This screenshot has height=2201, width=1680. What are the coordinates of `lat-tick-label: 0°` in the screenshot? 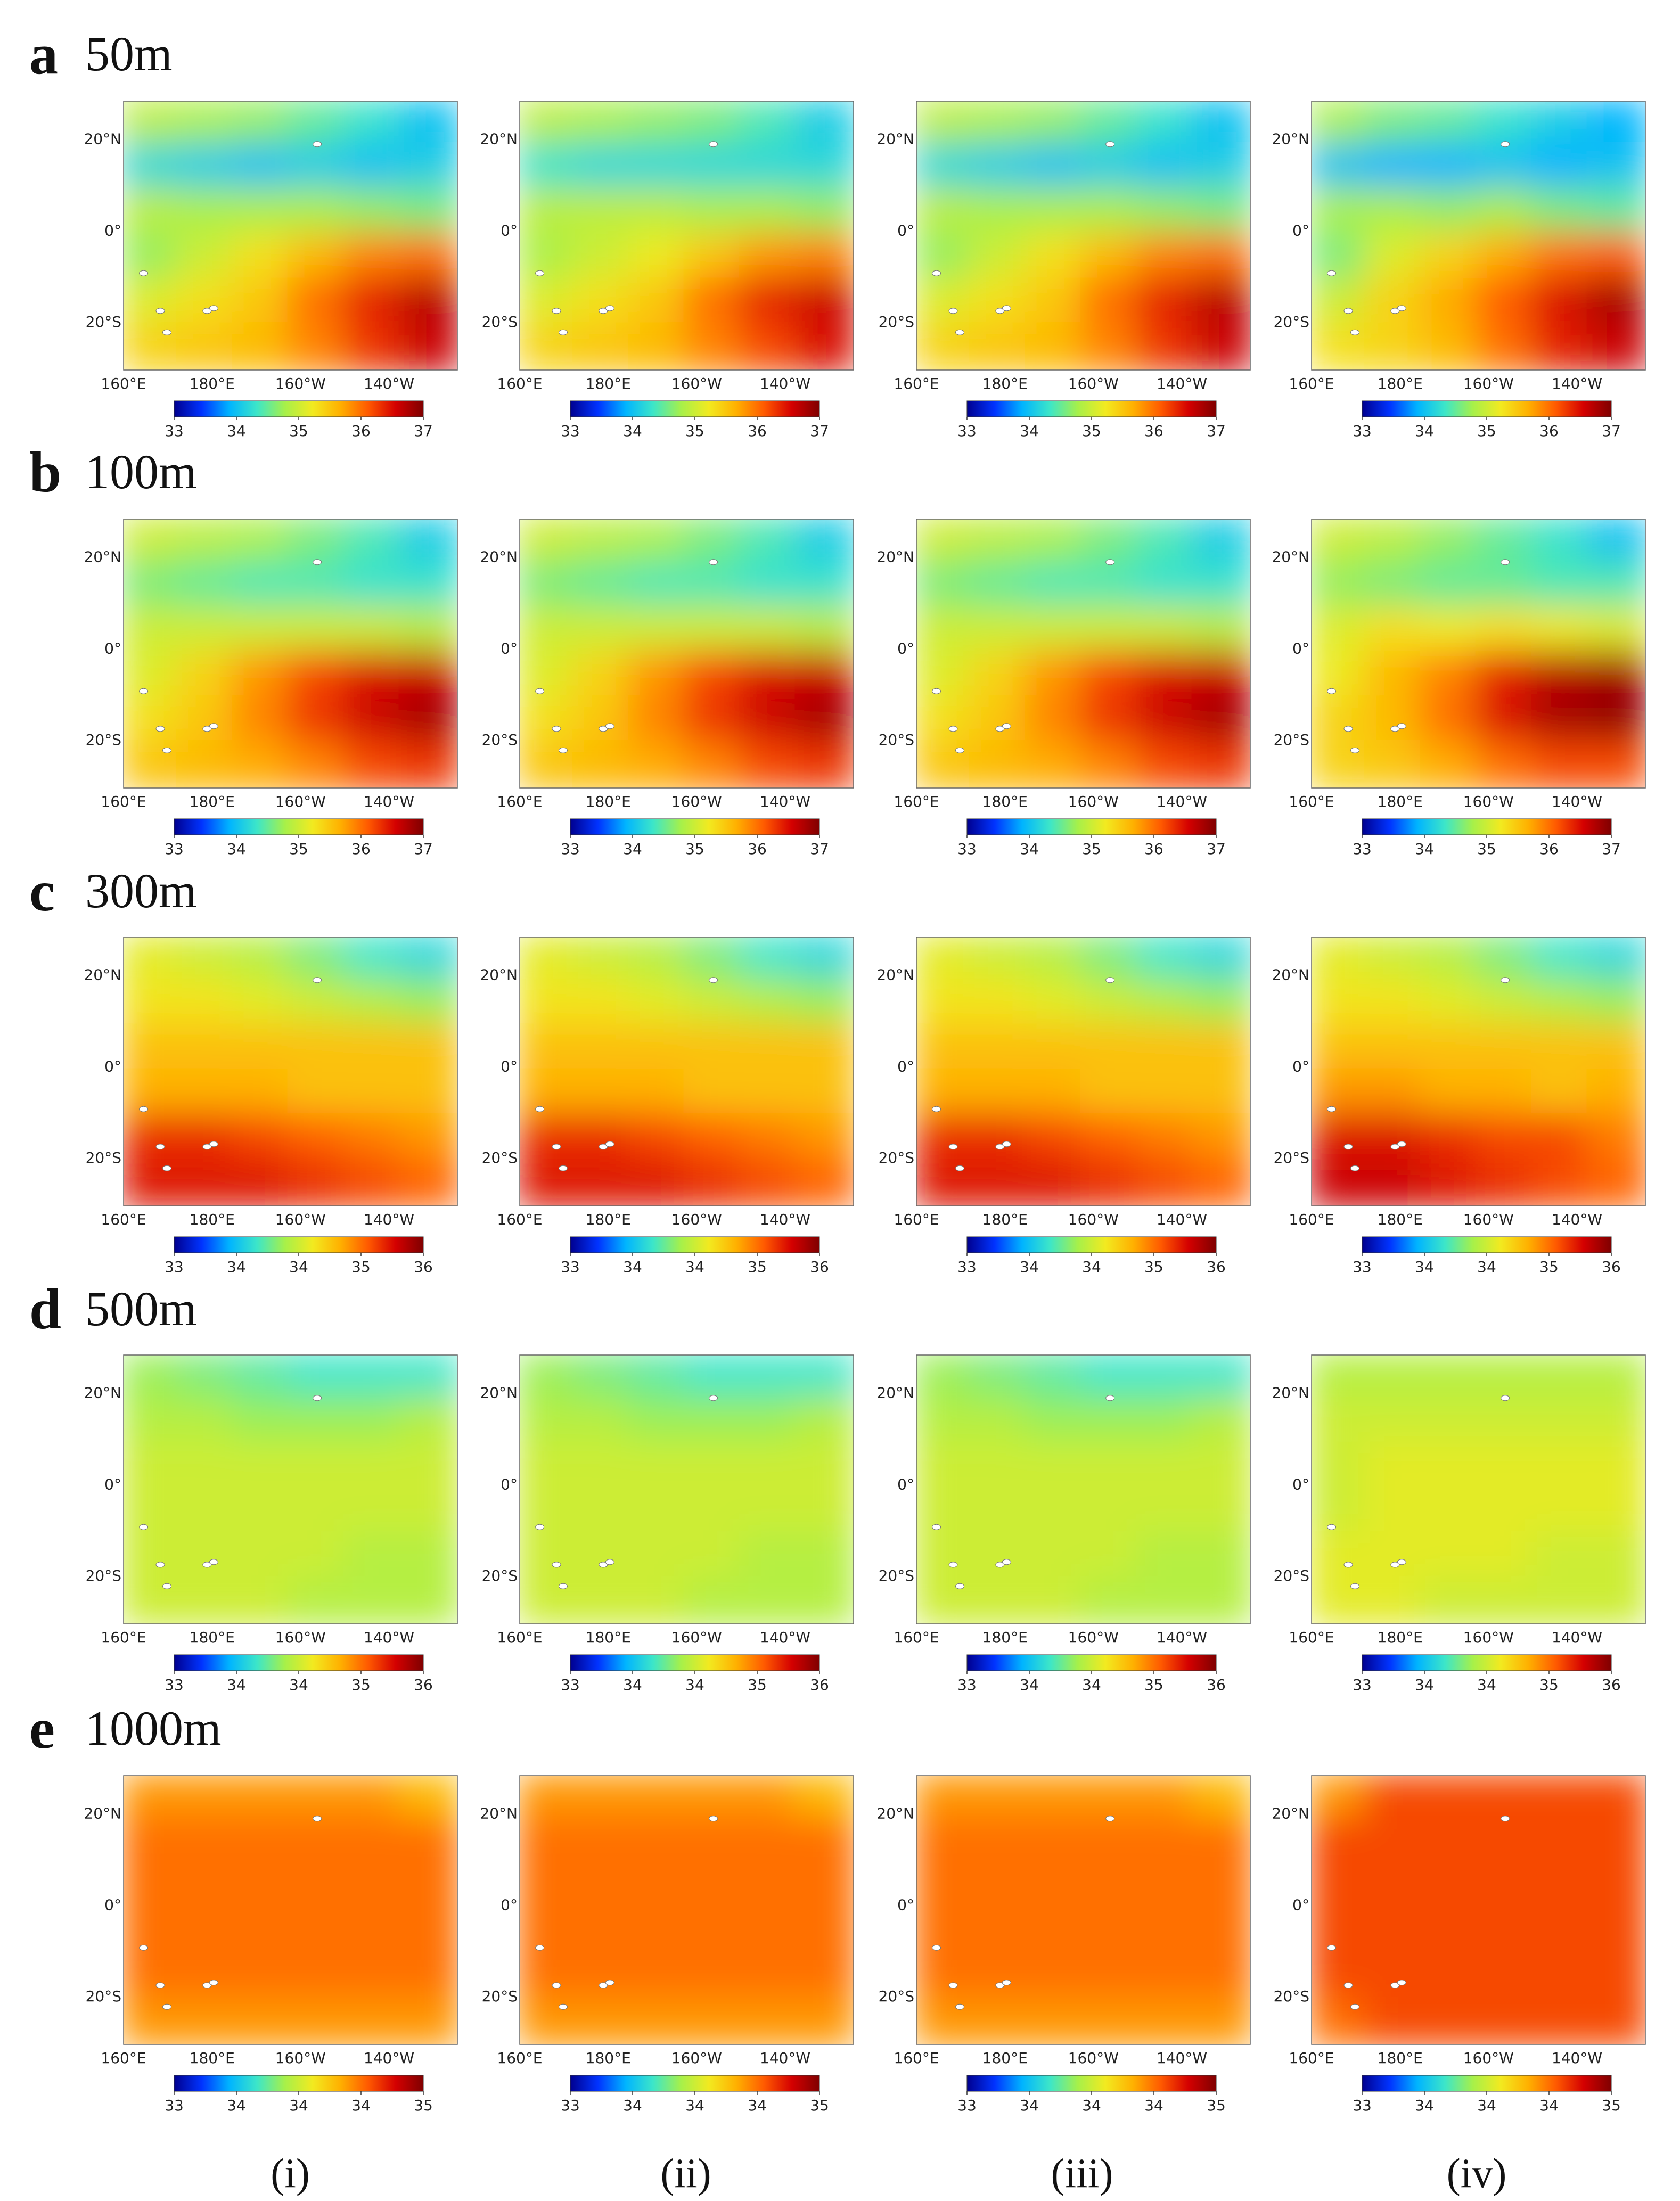 It's located at (509, 648).